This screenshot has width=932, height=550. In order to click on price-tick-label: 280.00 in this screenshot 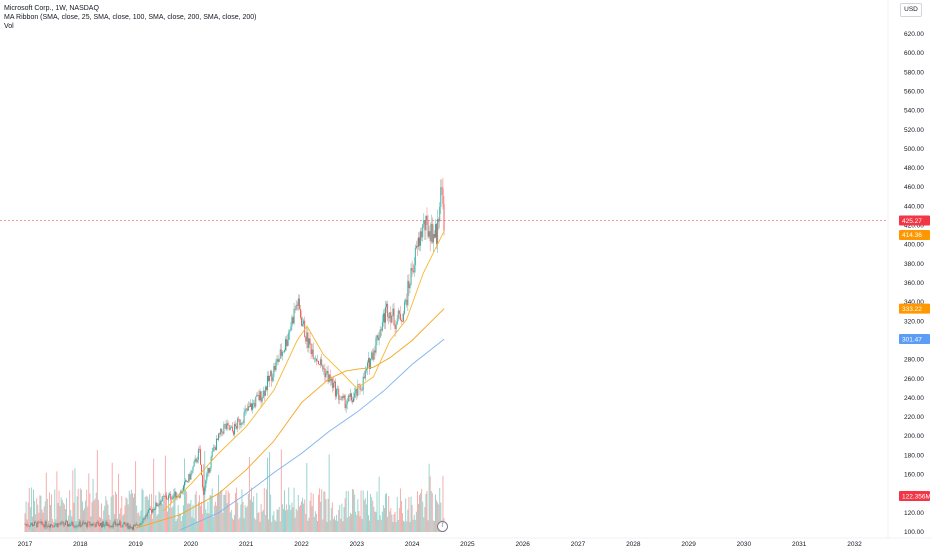, I will do `click(914, 360)`.